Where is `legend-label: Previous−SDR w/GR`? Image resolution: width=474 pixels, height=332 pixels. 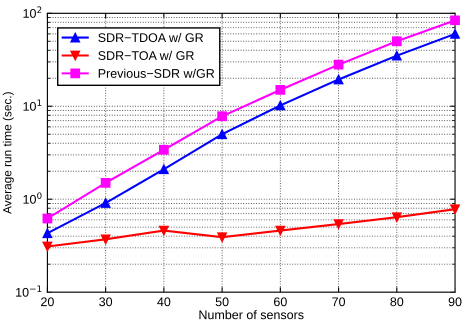 legend-label: Previous−SDR w/GR is located at coordinates (156, 73).